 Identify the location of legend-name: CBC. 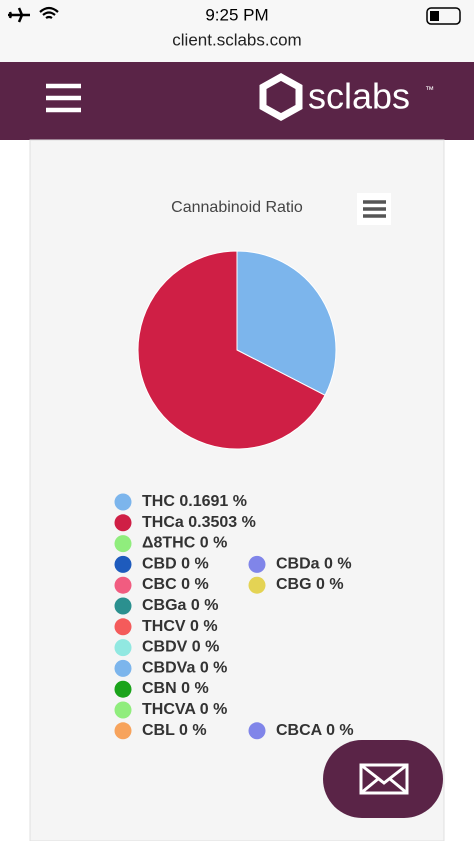
(159, 584).